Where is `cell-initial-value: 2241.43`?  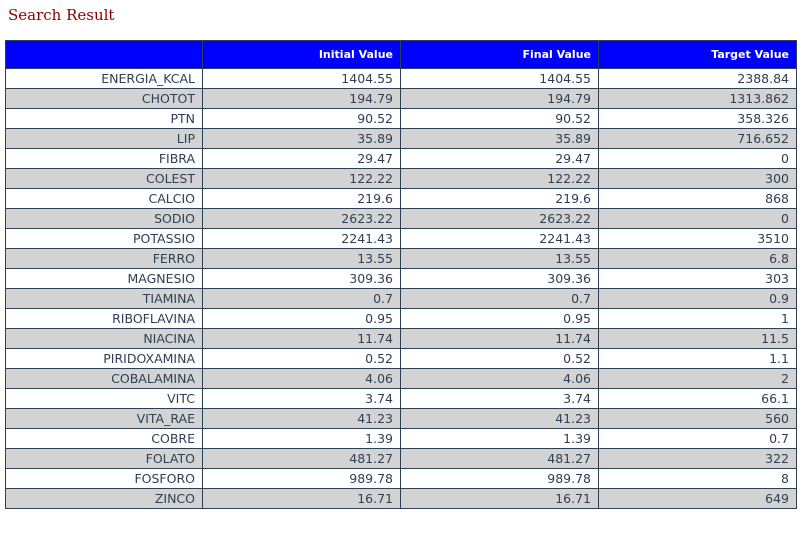 cell-initial-value: 2241.43 is located at coordinates (301, 238).